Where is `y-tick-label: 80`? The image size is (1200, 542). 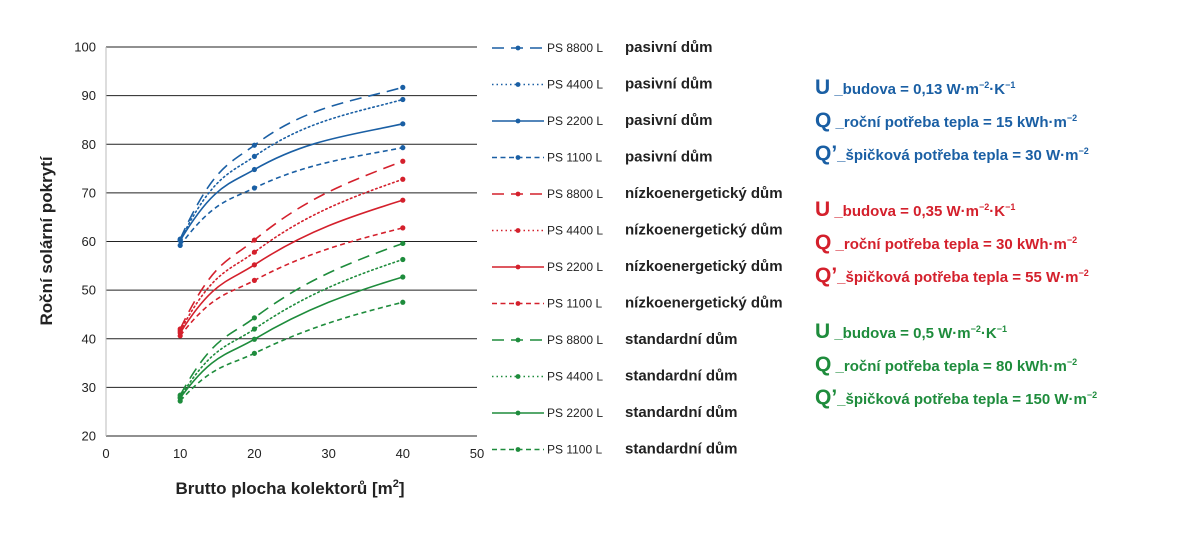
y-tick-label: 80 is located at coordinates (89, 144).